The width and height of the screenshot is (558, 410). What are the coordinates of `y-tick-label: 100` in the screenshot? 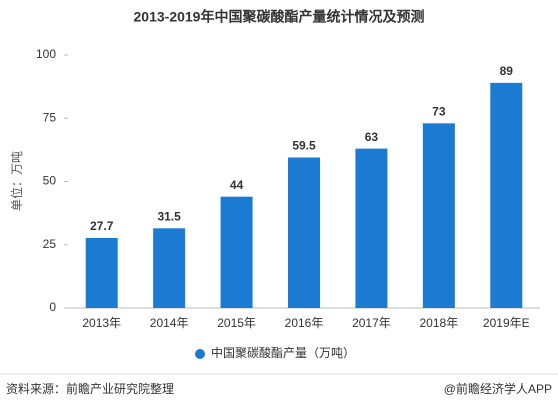 It's located at (46, 54).